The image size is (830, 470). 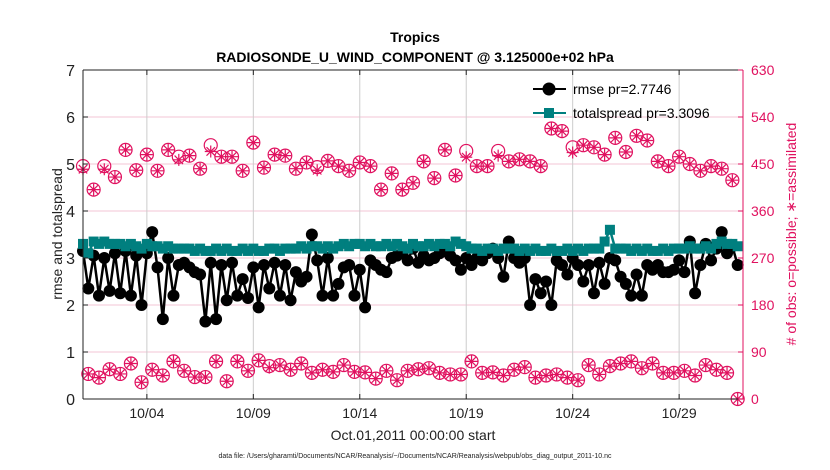 I want to click on y-right-tick-label: 540, so click(x=763, y=117).